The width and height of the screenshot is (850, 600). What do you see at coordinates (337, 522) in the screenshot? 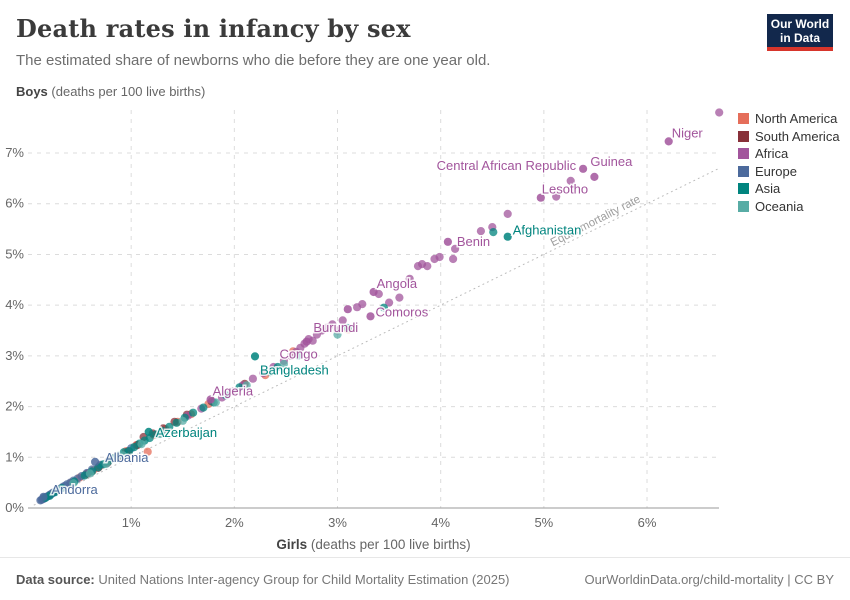
I see `x-tick-label: 3%` at bounding box center [337, 522].